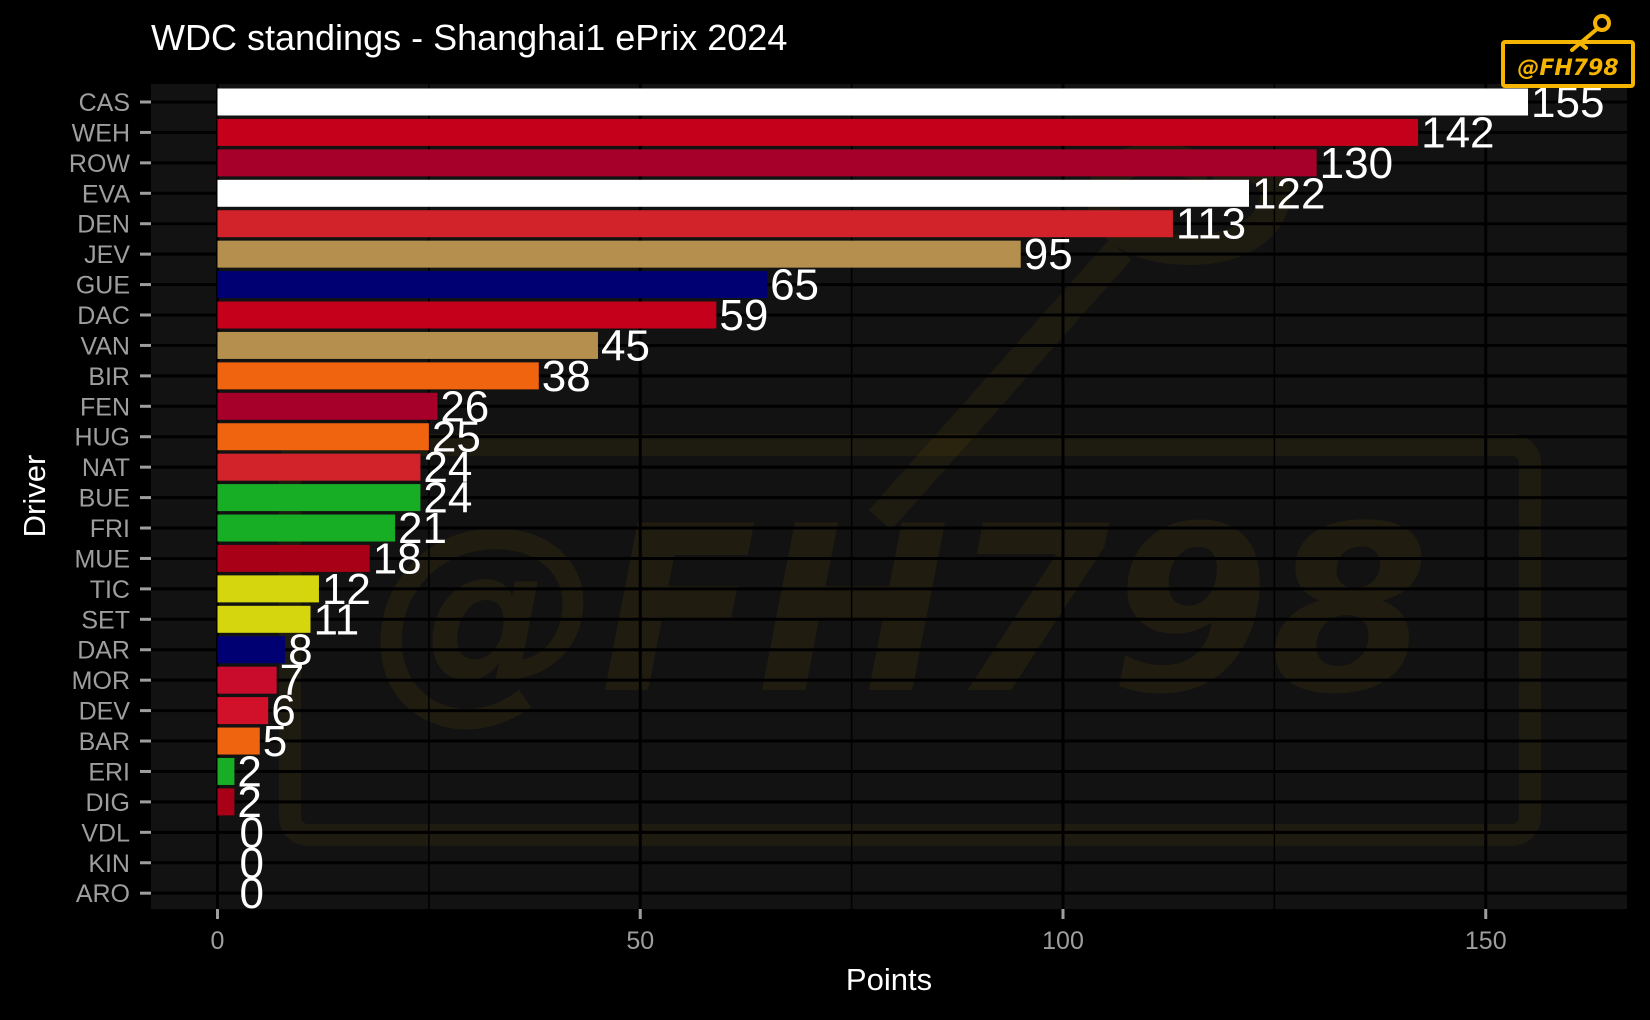 This screenshot has width=1650, height=1020. Describe the element at coordinates (106, 194) in the screenshot. I see `y-tick-label-eva: EVA` at that location.